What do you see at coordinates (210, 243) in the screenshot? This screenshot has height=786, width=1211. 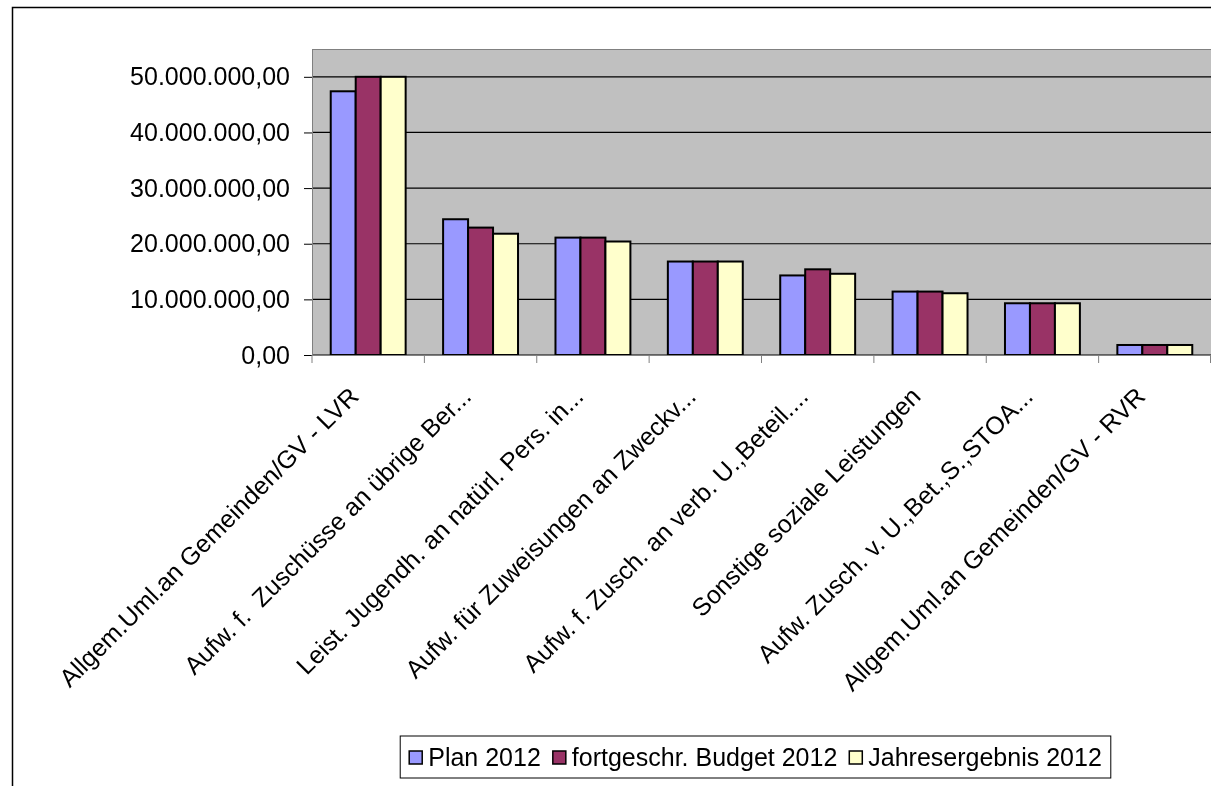 I see `y-tick-label: 20.000.000,00` at bounding box center [210, 243].